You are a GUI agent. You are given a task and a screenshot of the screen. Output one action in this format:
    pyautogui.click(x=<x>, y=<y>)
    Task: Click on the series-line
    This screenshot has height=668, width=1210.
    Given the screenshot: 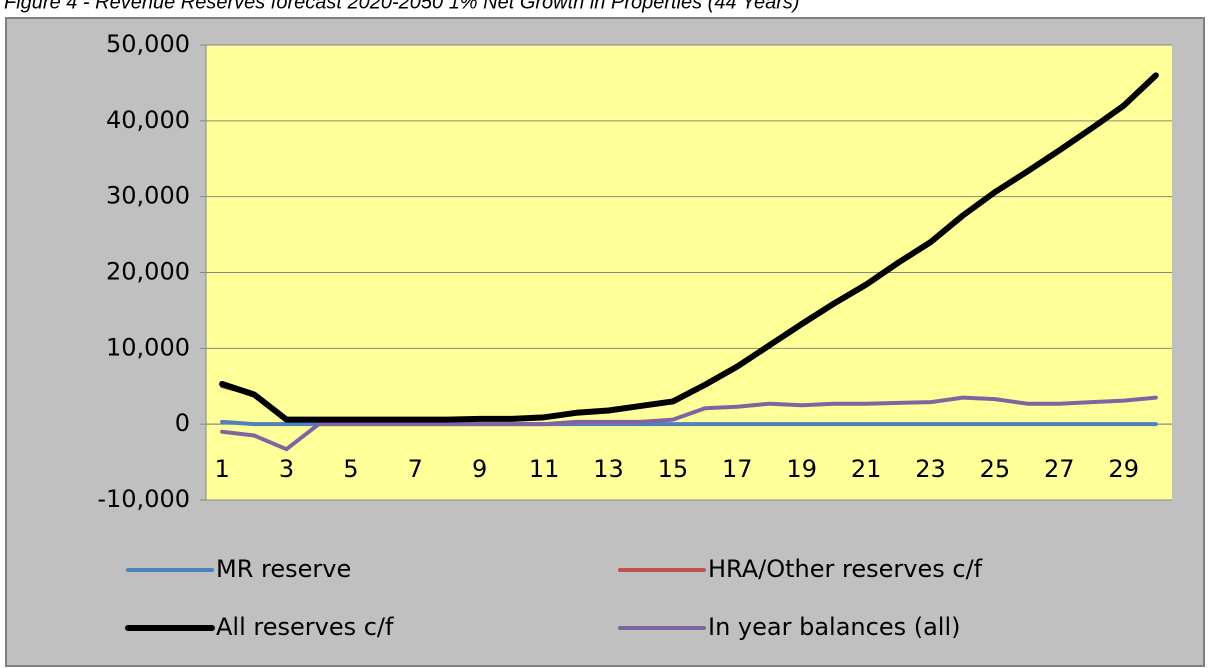 What is the action you would take?
    pyautogui.click(x=689, y=423)
    